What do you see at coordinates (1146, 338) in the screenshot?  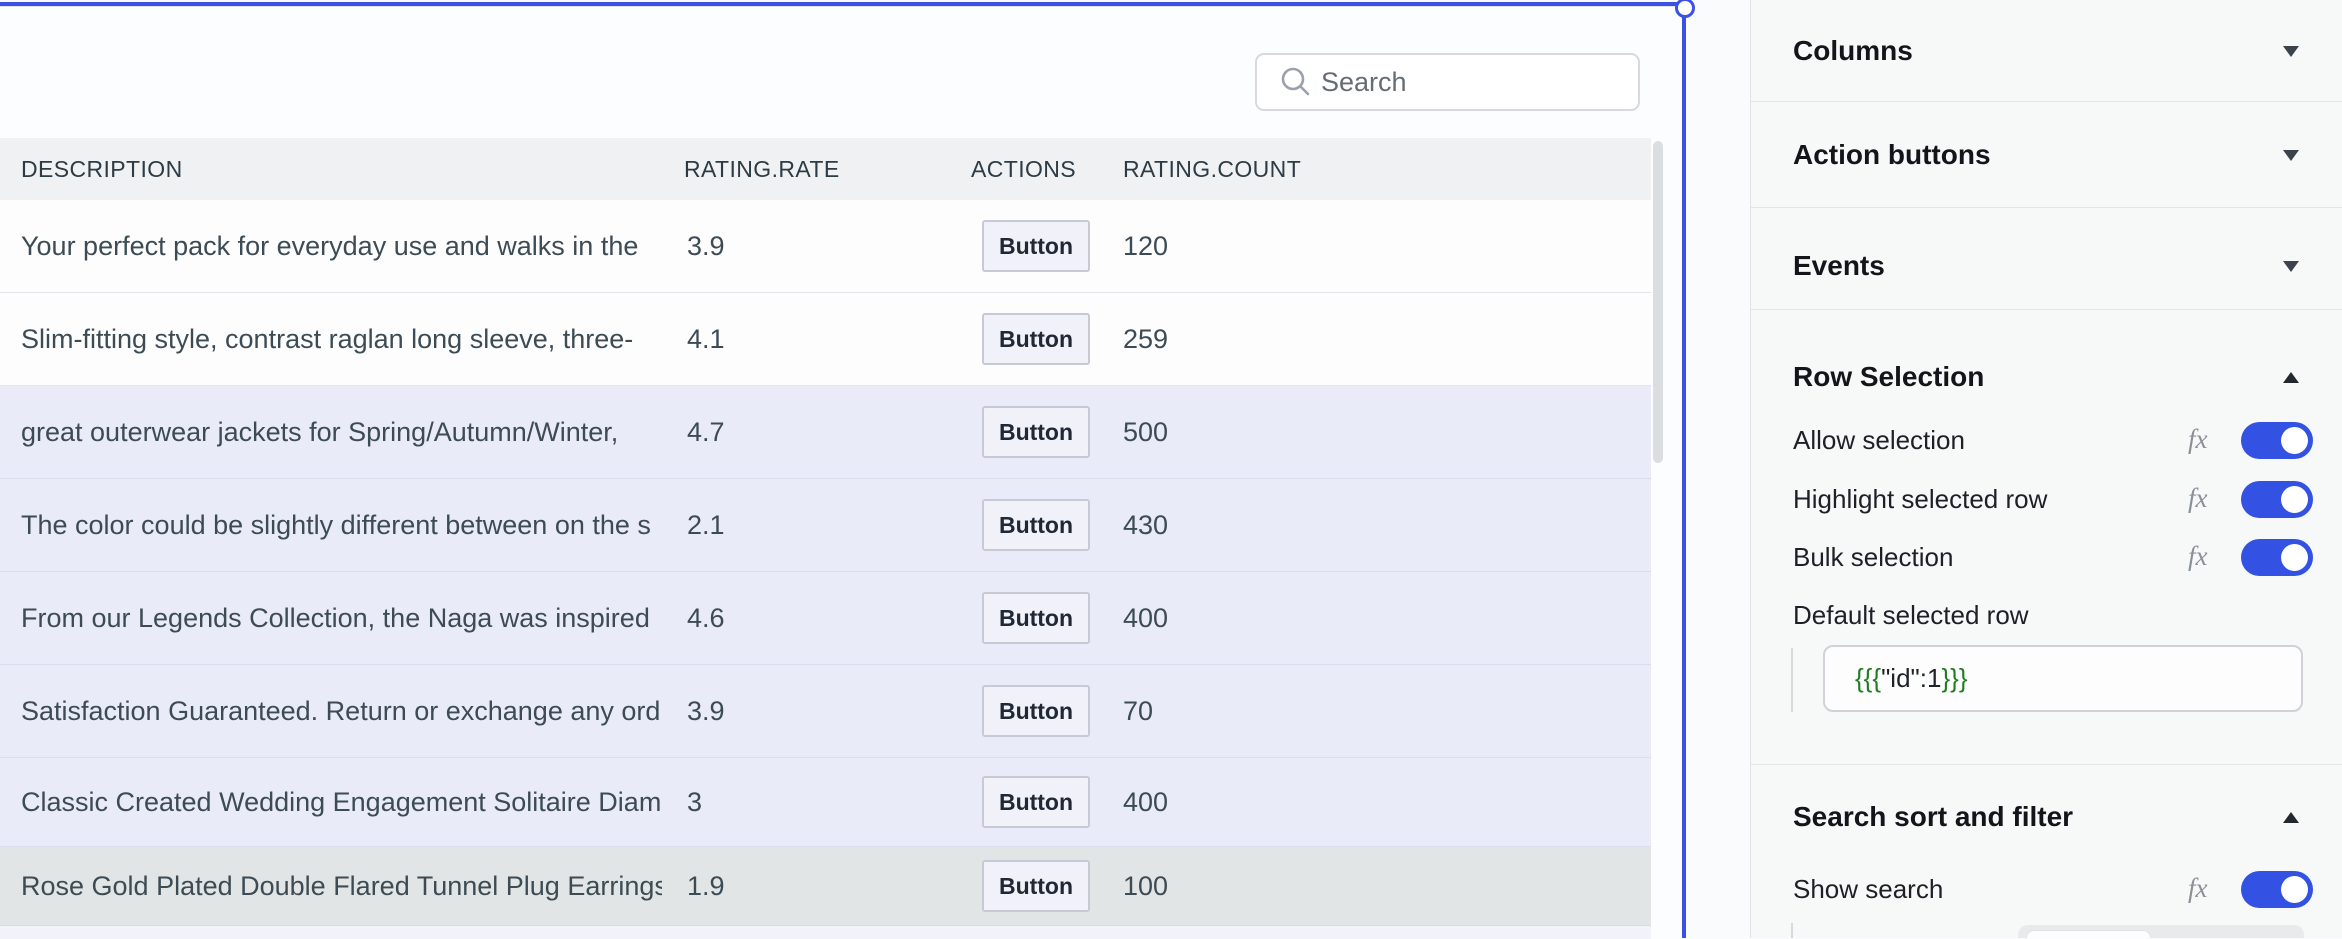 I see `cell-count: 259` at bounding box center [1146, 338].